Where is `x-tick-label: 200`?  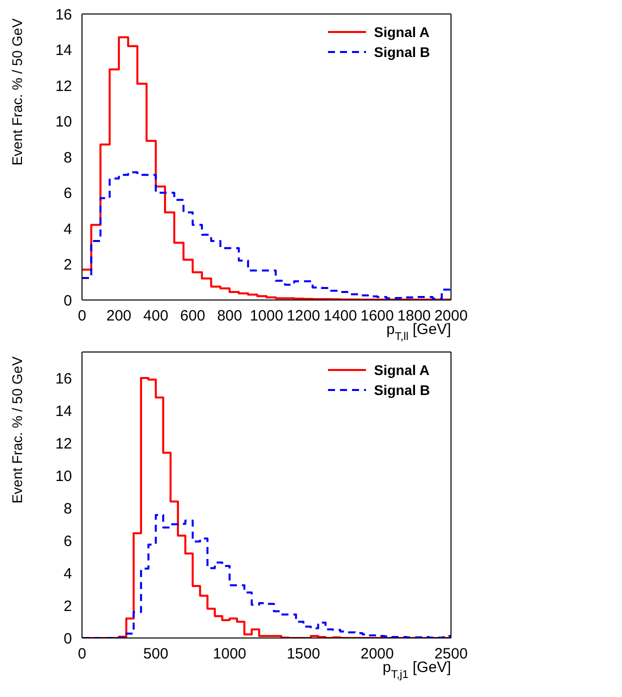
x-tick-label: 200 is located at coordinates (119, 316).